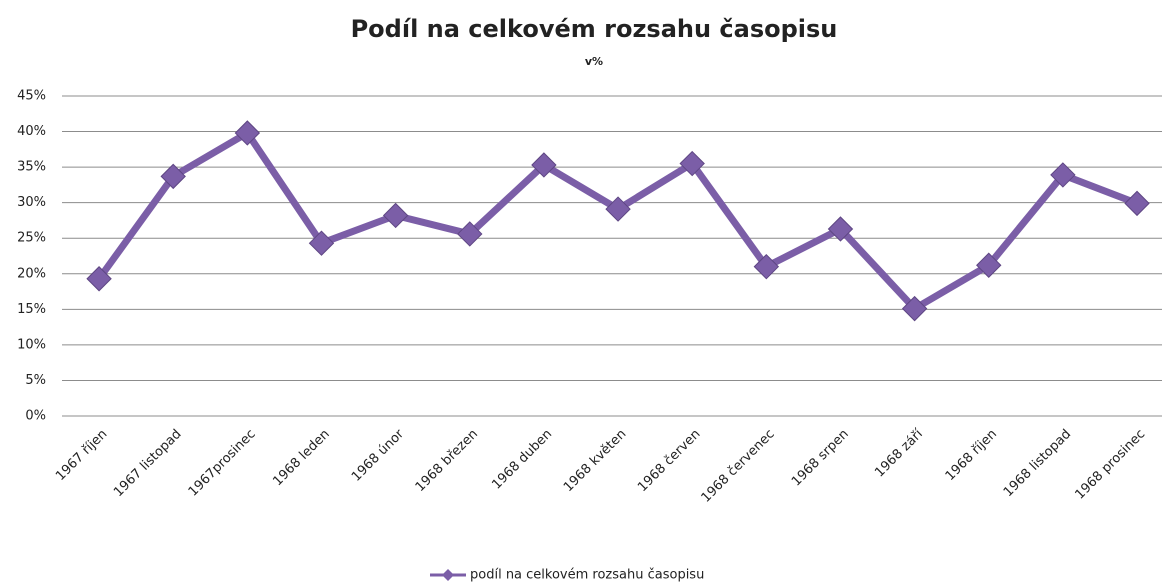 This screenshot has height=585, width=1163. I want to click on x-tick-label: 1967 listopad, so click(147, 463).